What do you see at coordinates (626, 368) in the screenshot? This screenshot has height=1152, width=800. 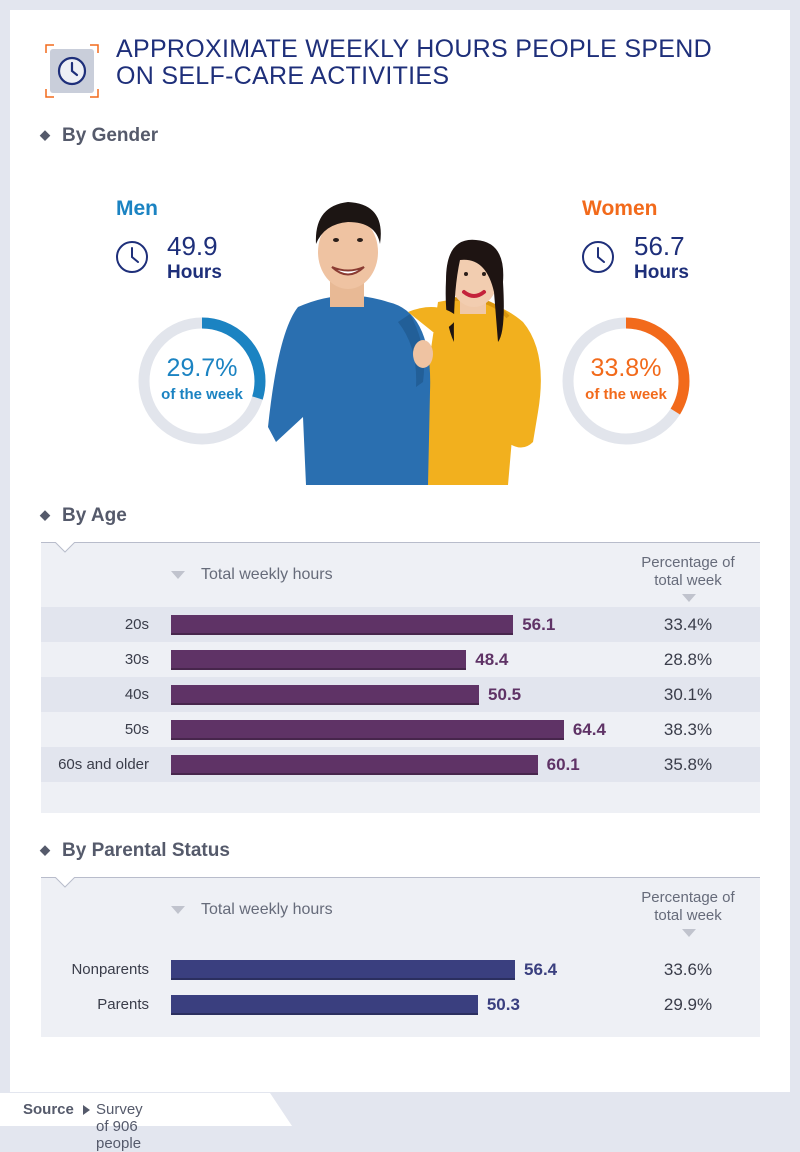 I see `women-percent: 33.8%` at bounding box center [626, 368].